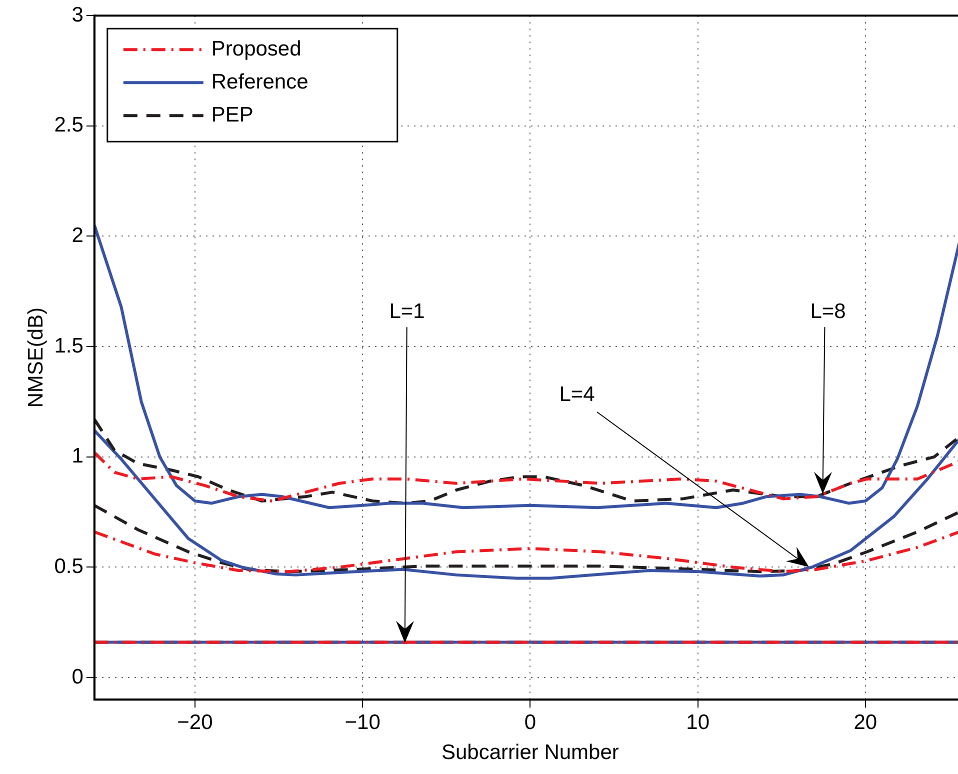 This screenshot has width=958, height=774. Describe the element at coordinates (866, 722) in the screenshot. I see `x-tick-label: 20` at that location.